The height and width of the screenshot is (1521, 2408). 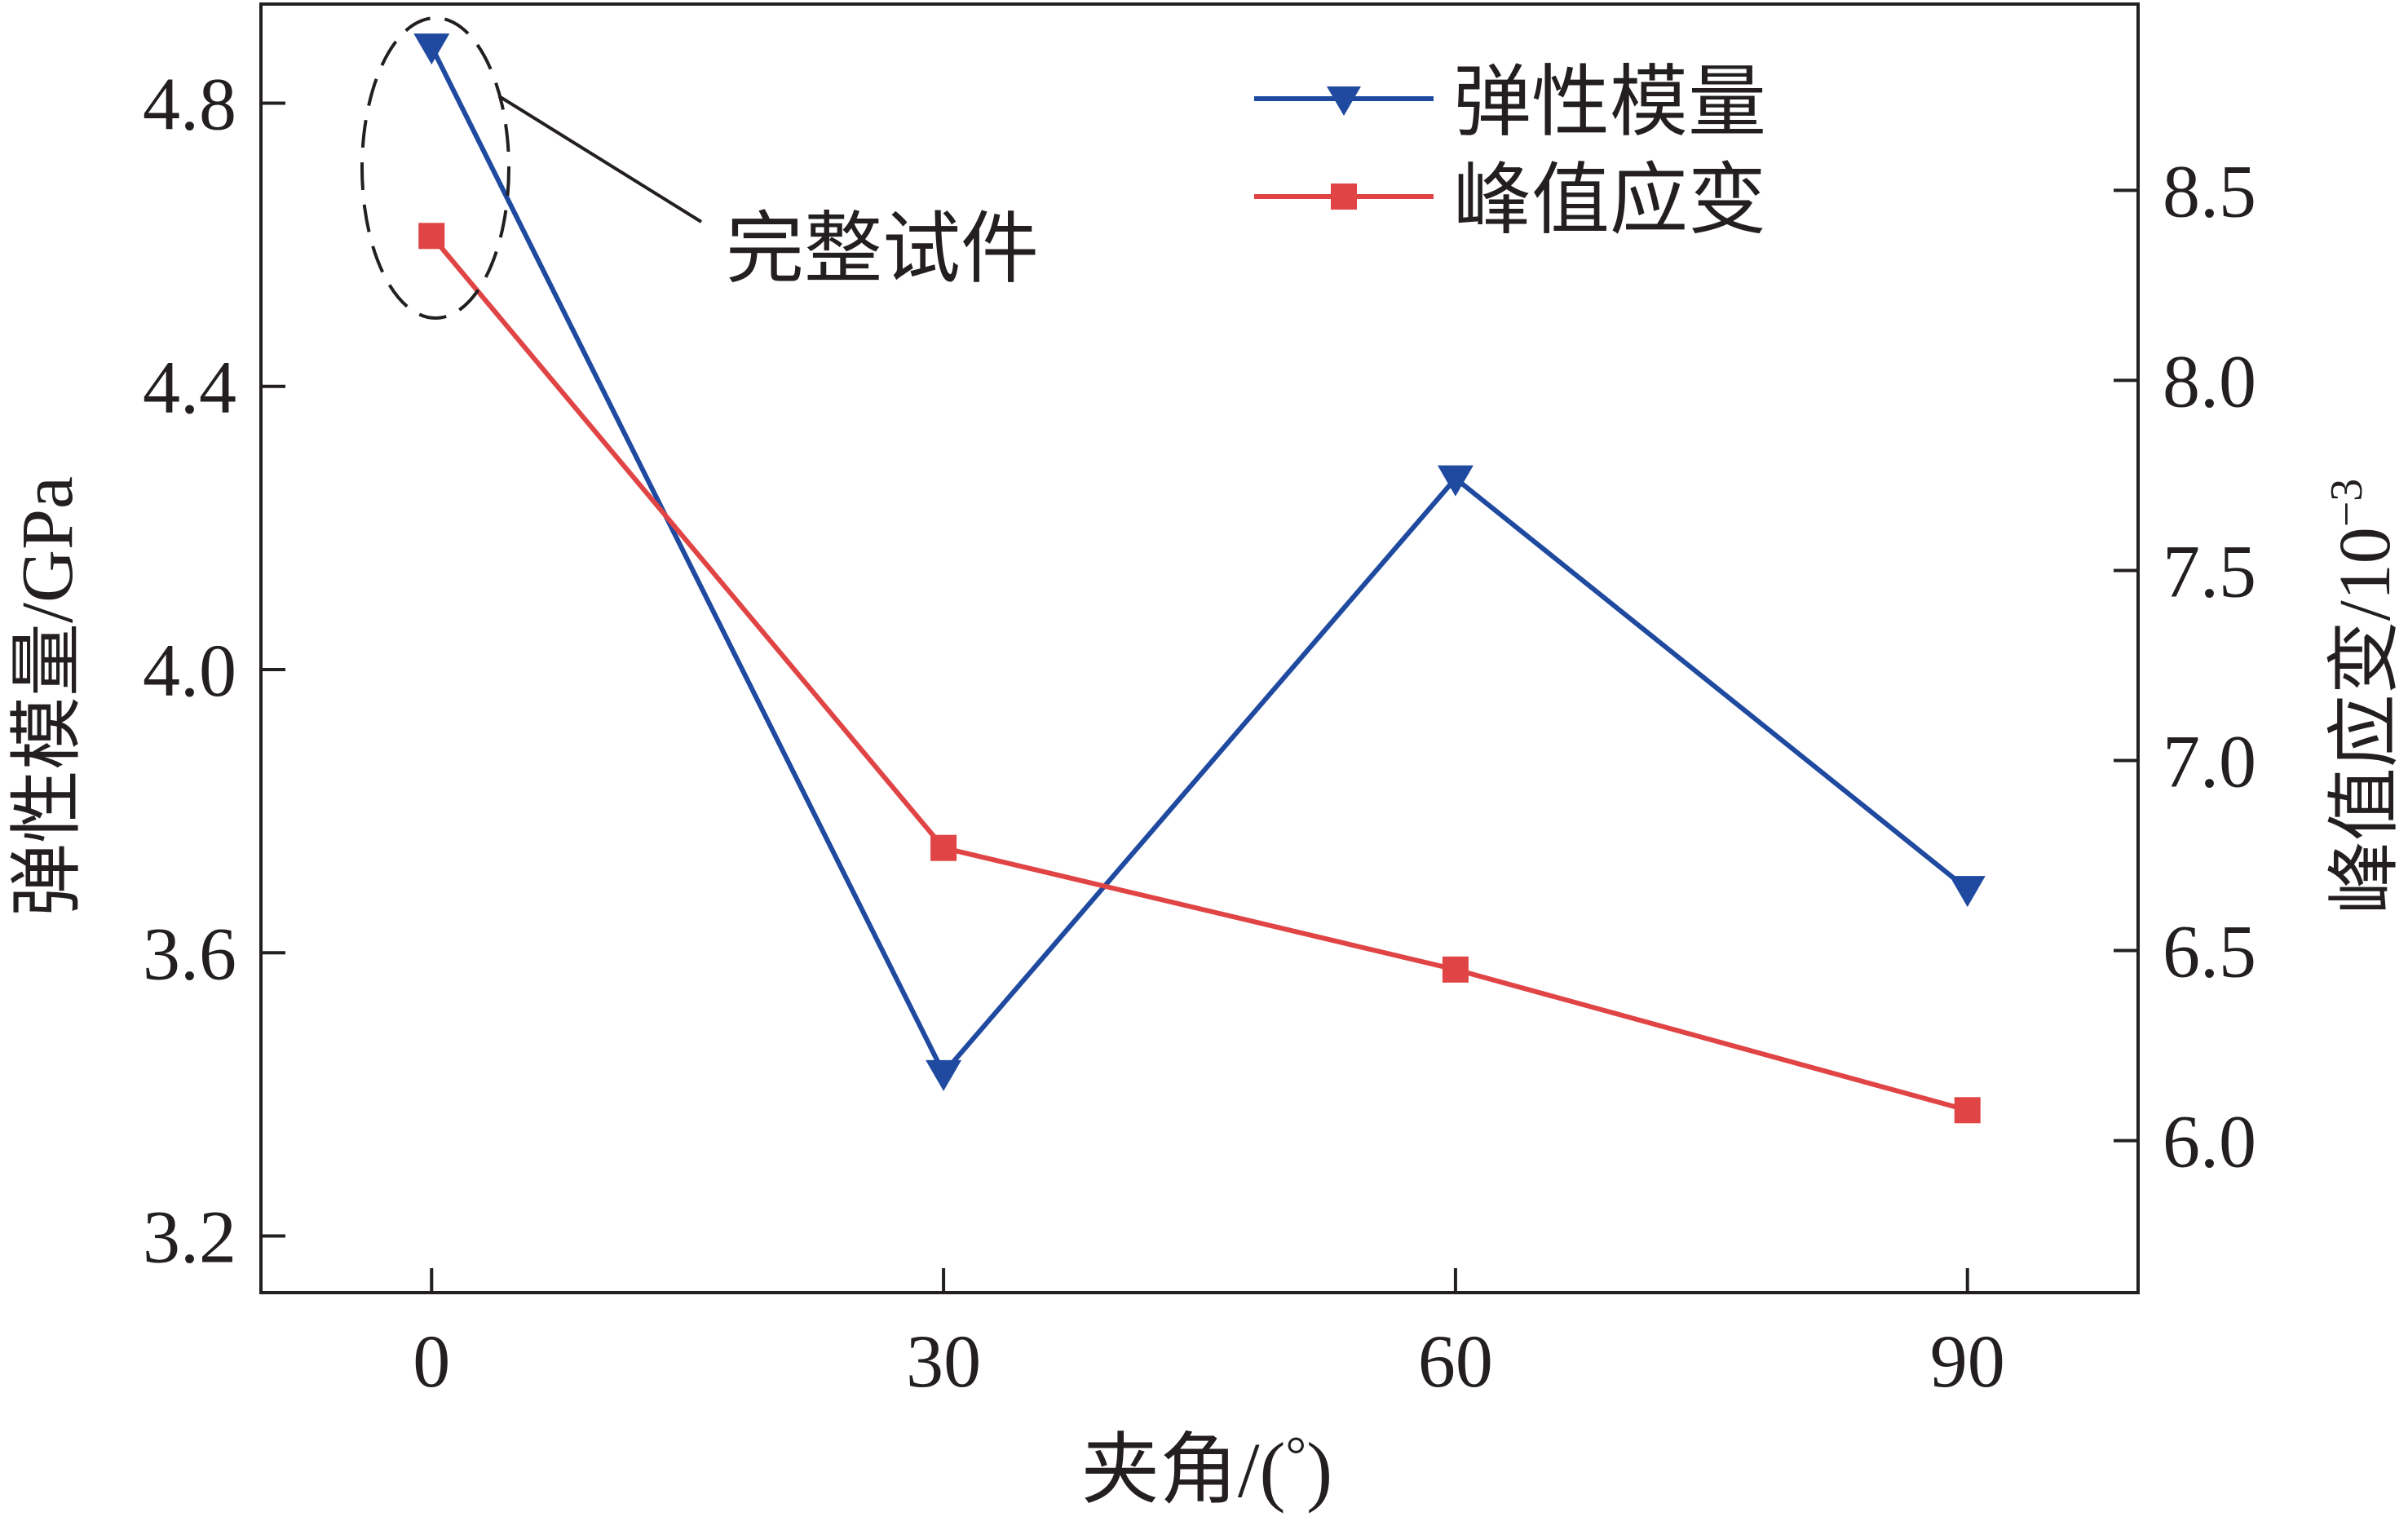 What do you see at coordinates (1296, 1454) in the screenshot?
I see `x-axis-label-degree: °` at bounding box center [1296, 1454].